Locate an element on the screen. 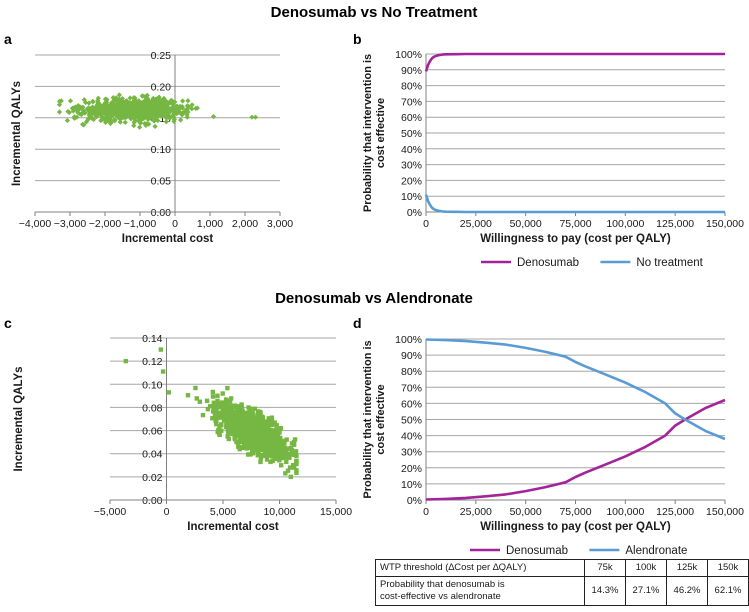 This screenshot has height=612, width=749. panel-label-c: c is located at coordinates (8, 323).